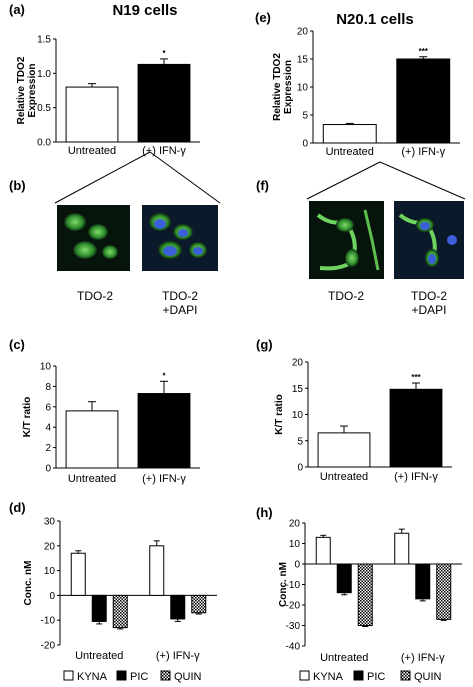 Image resolution: width=473 pixels, height=687 pixels. Describe the element at coordinates (48, 407) in the screenshot. I see `y-tick-label: 6` at that location.